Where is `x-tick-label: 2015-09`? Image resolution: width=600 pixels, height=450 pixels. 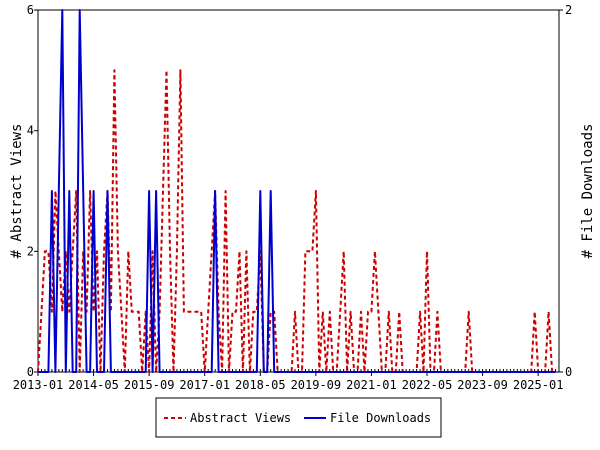
x-tick-label: 2015-09 is located at coordinates (149, 385).